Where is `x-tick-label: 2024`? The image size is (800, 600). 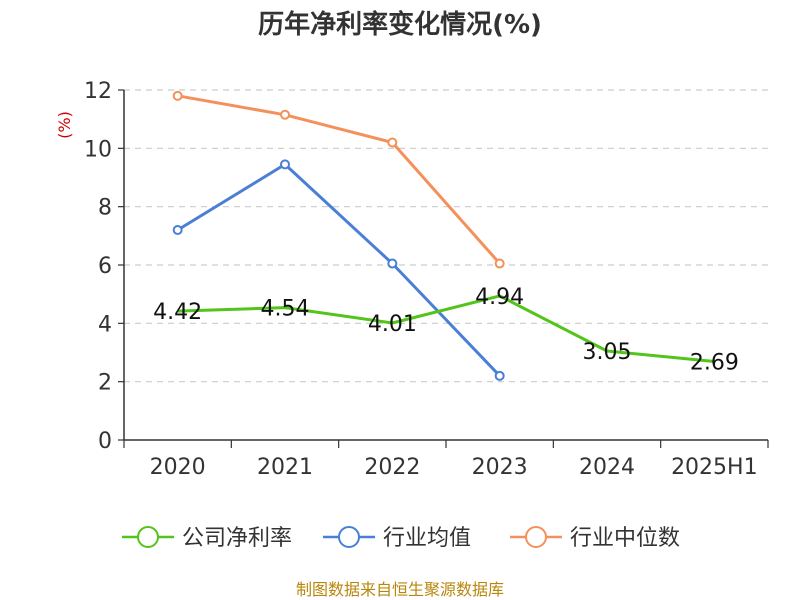 x-tick-label: 2024 is located at coordinates (607, 467).